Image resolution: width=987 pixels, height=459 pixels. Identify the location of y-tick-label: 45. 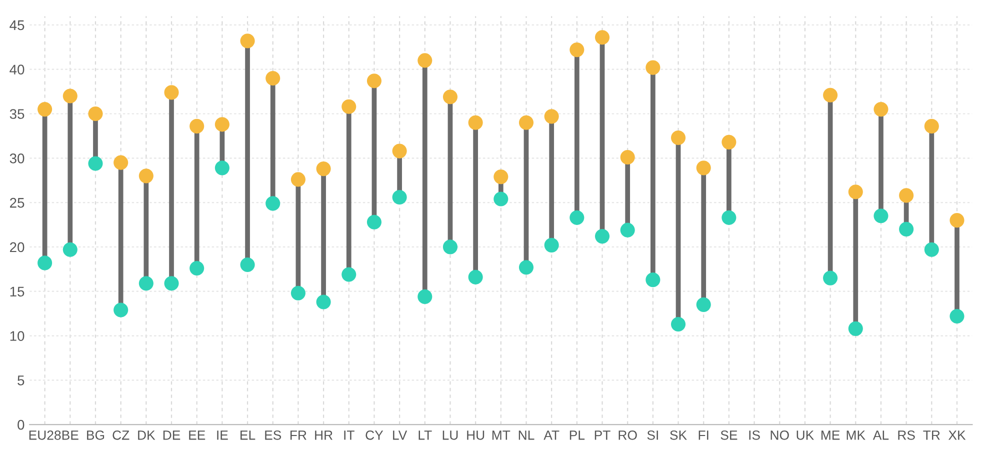
(17, 25).